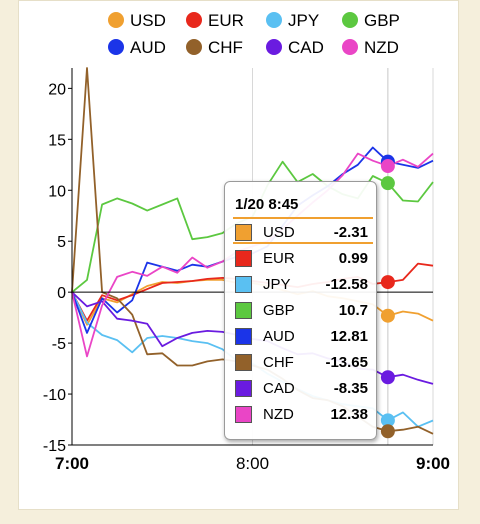 The image size is (480, 524). I want to click on legend-swatch-eur, so click(194, 20).